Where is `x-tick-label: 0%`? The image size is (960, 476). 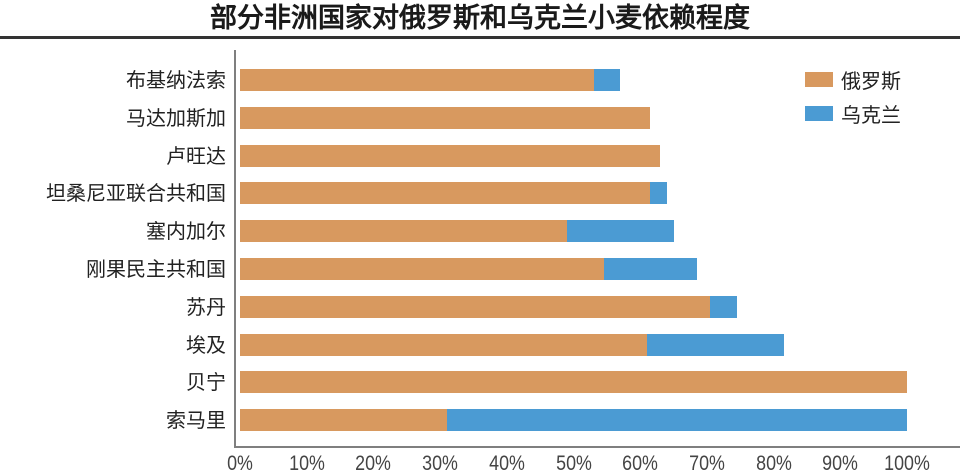
x-tick-label: 0% is located at coordinates (240, 463).